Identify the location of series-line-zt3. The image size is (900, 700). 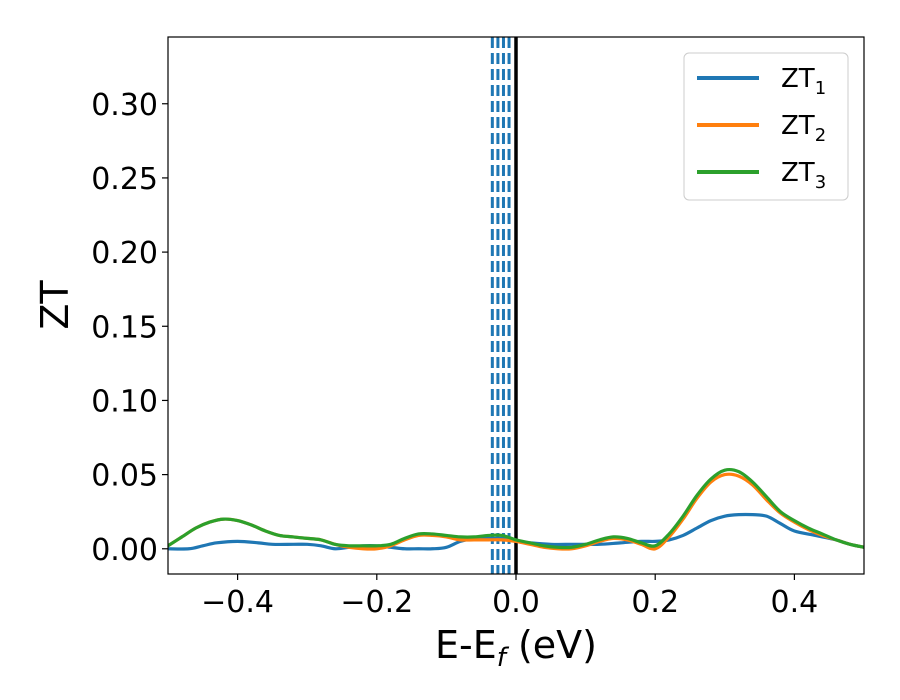
(516, 508).